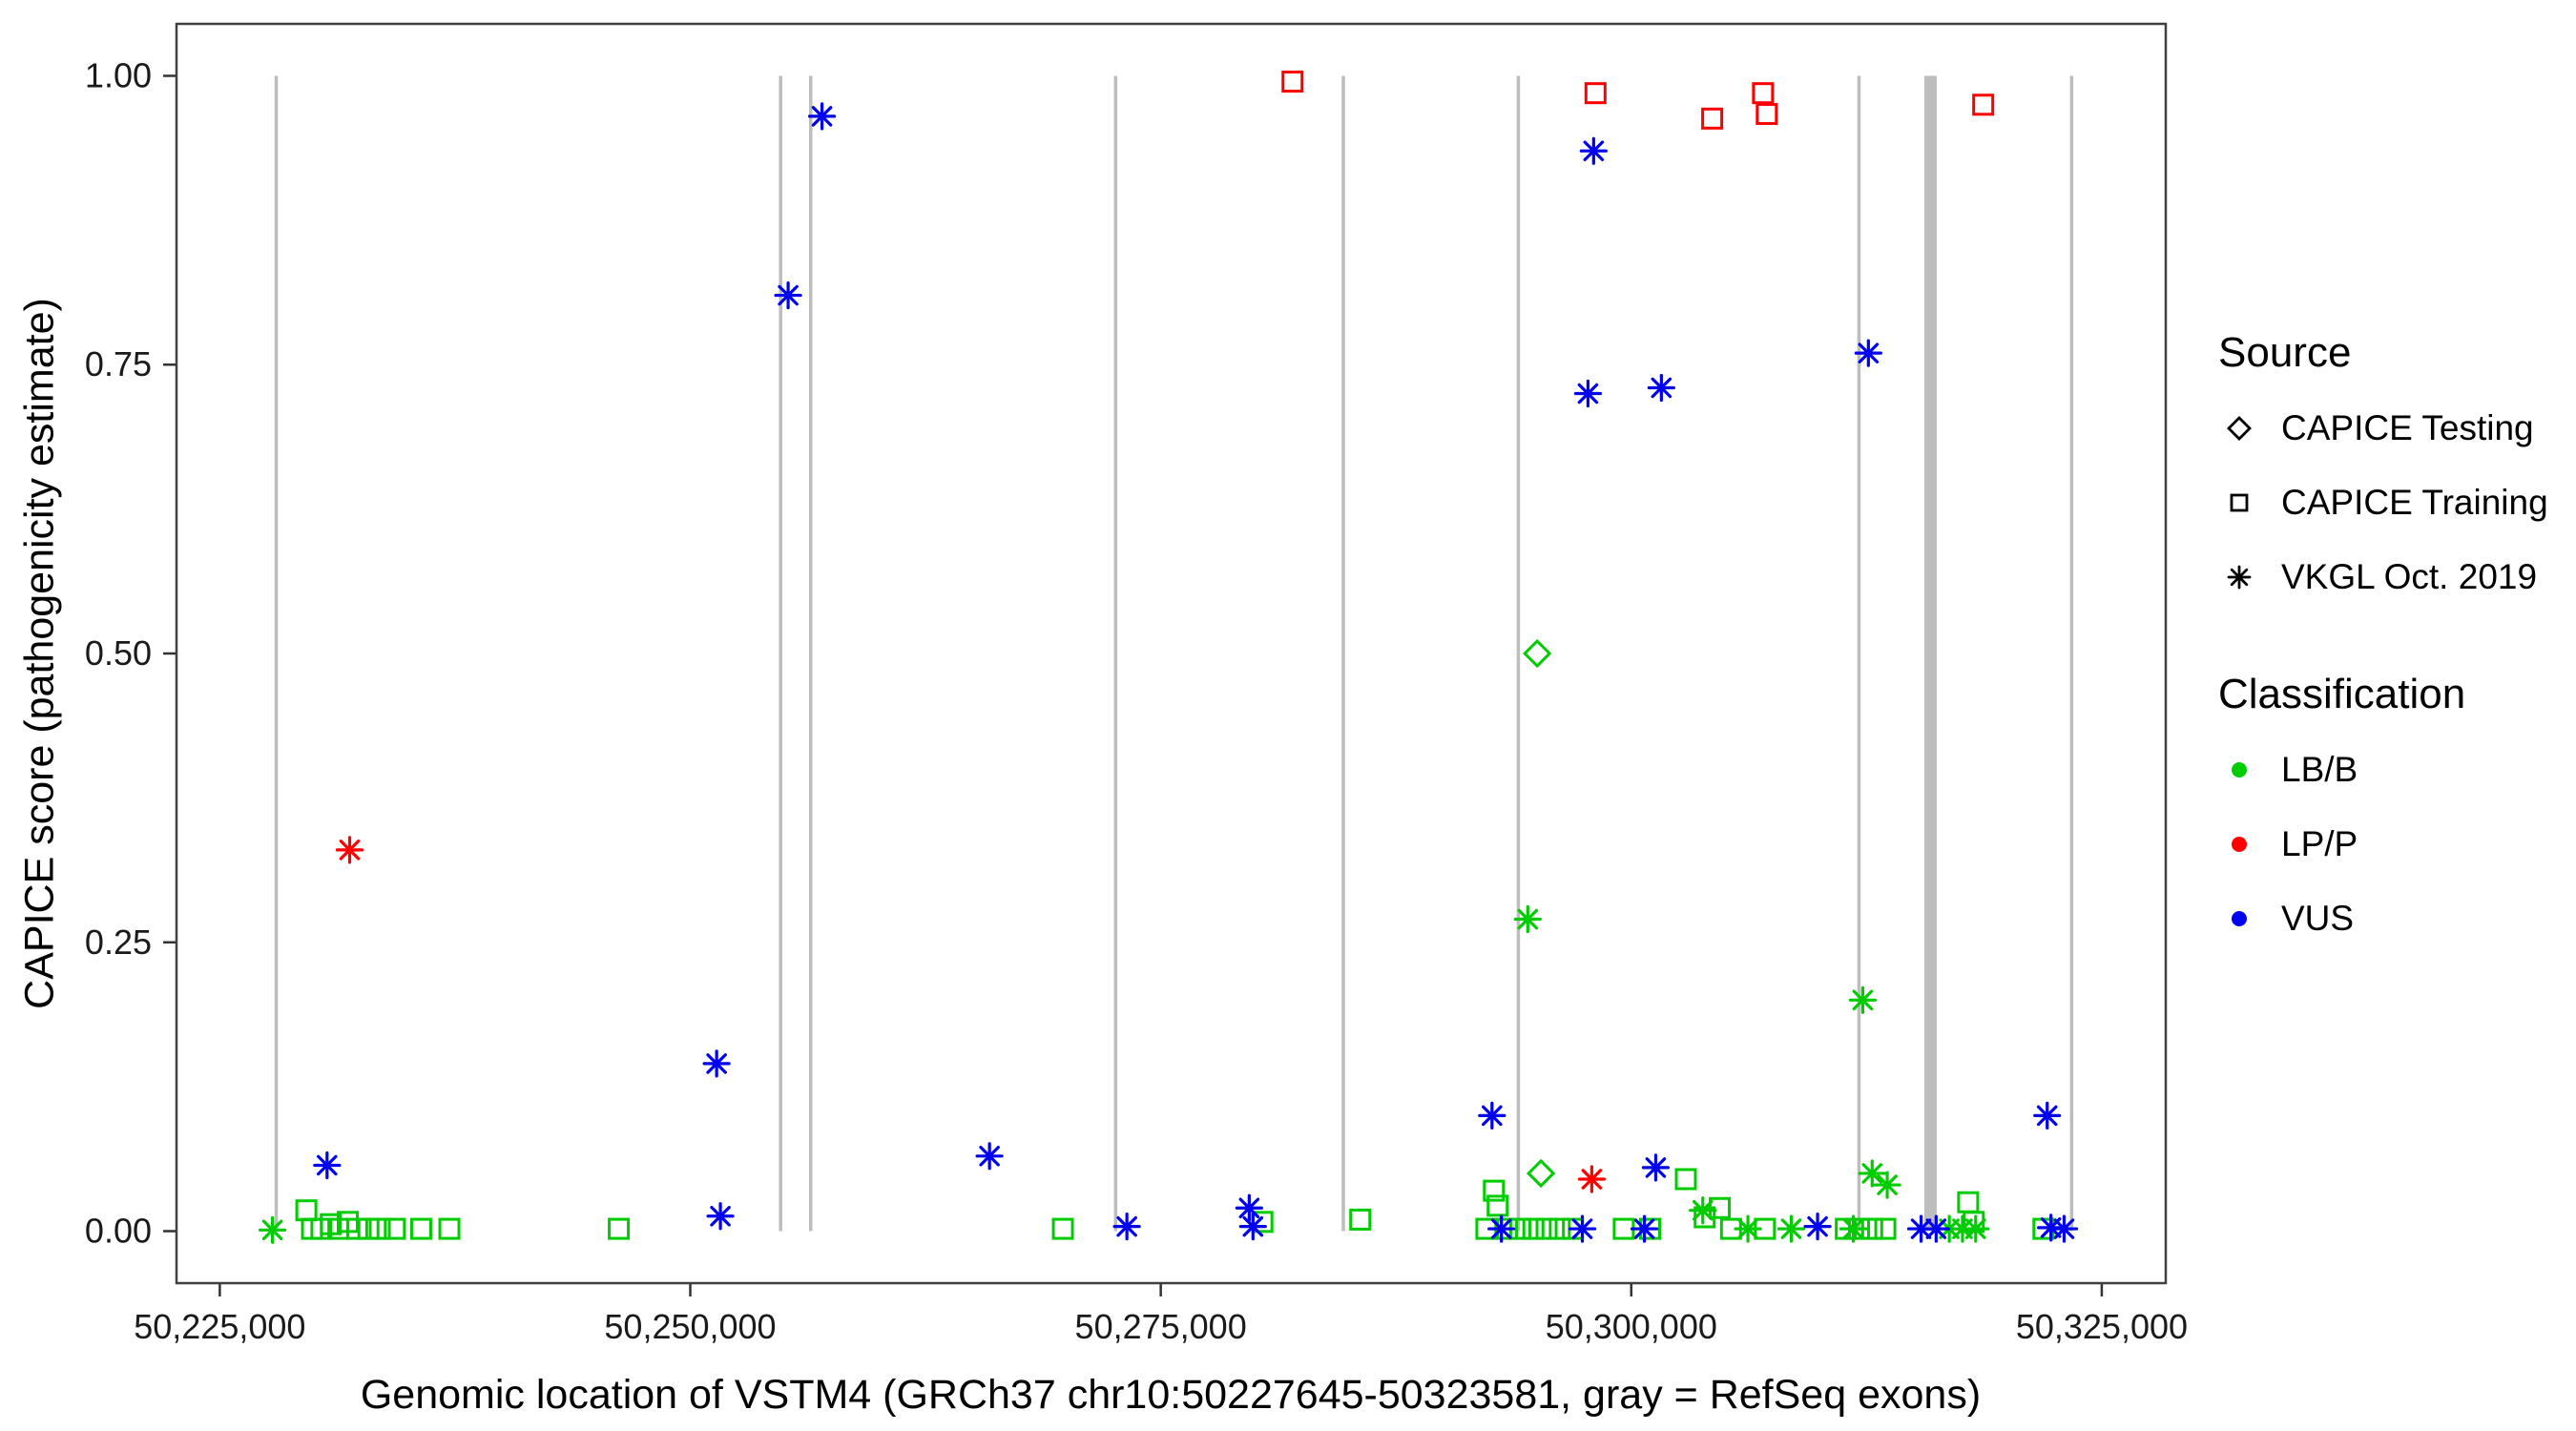  Describe the element at coordinates (2414, 503) in the screenshot. I see `legend-item-label: CAPICE Training` at that location.